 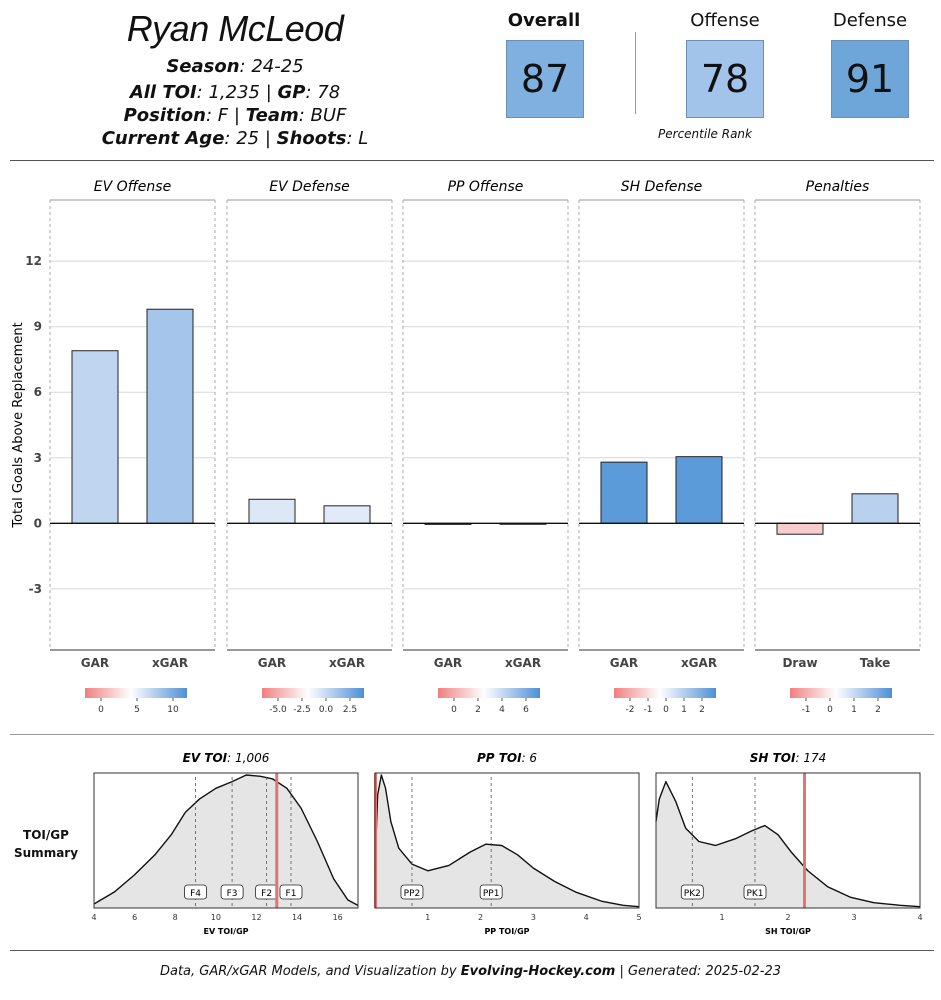 What do you see at coordinates (638, 917) in the screenshot?
I see `x-tick-label: 5` at bounding box center [638, 917].